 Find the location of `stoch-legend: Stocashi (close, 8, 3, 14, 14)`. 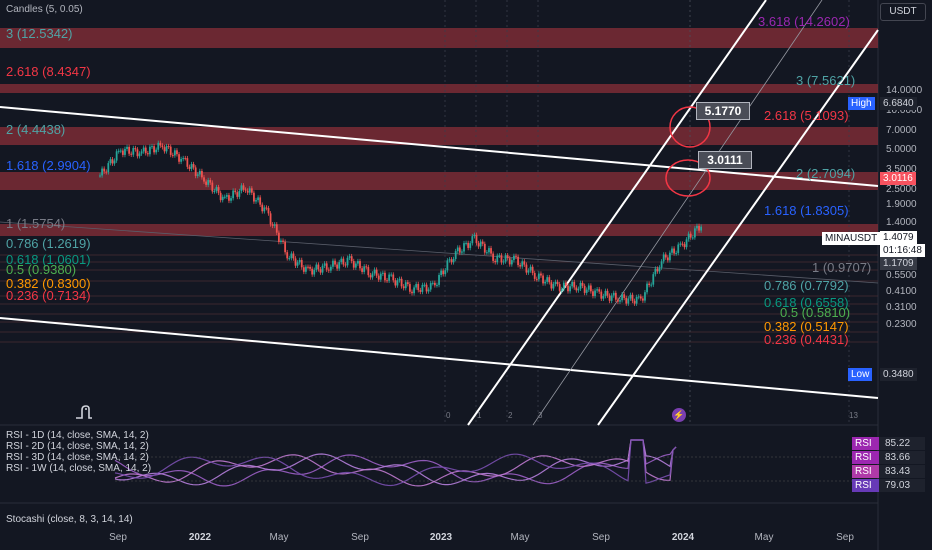

stoch-legend: Stocashi (close, 8, 3, 14, 14) is located at coordinates (69, 519).